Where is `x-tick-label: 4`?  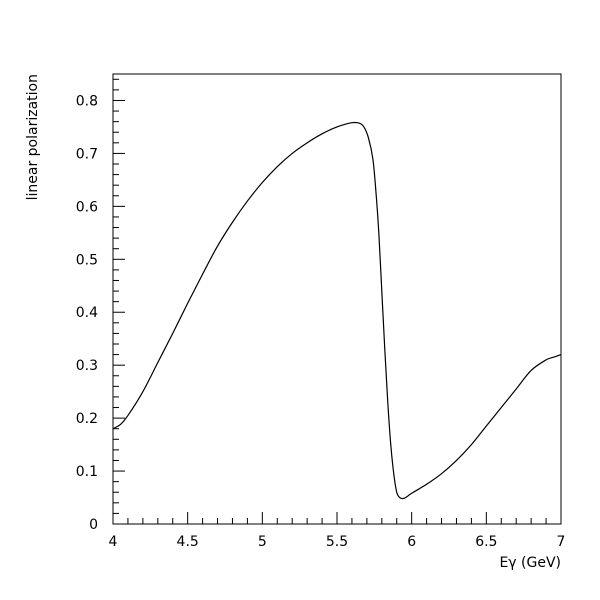
x-tick-label: 4 is located at coordinates (113, 542).